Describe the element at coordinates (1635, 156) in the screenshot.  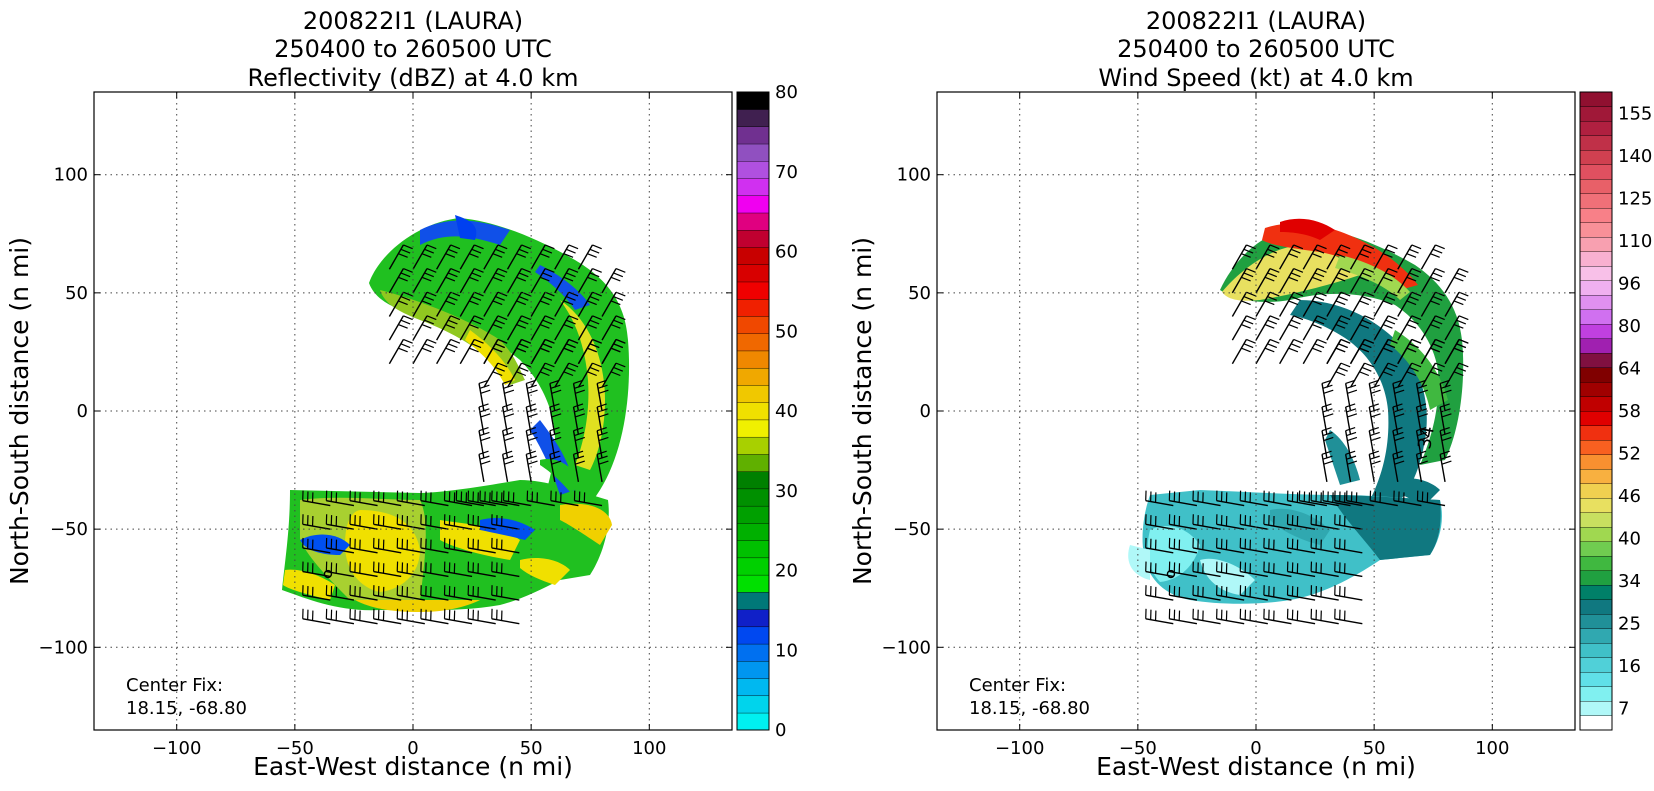
I see `colorbar-tick-label: 140` at that location.